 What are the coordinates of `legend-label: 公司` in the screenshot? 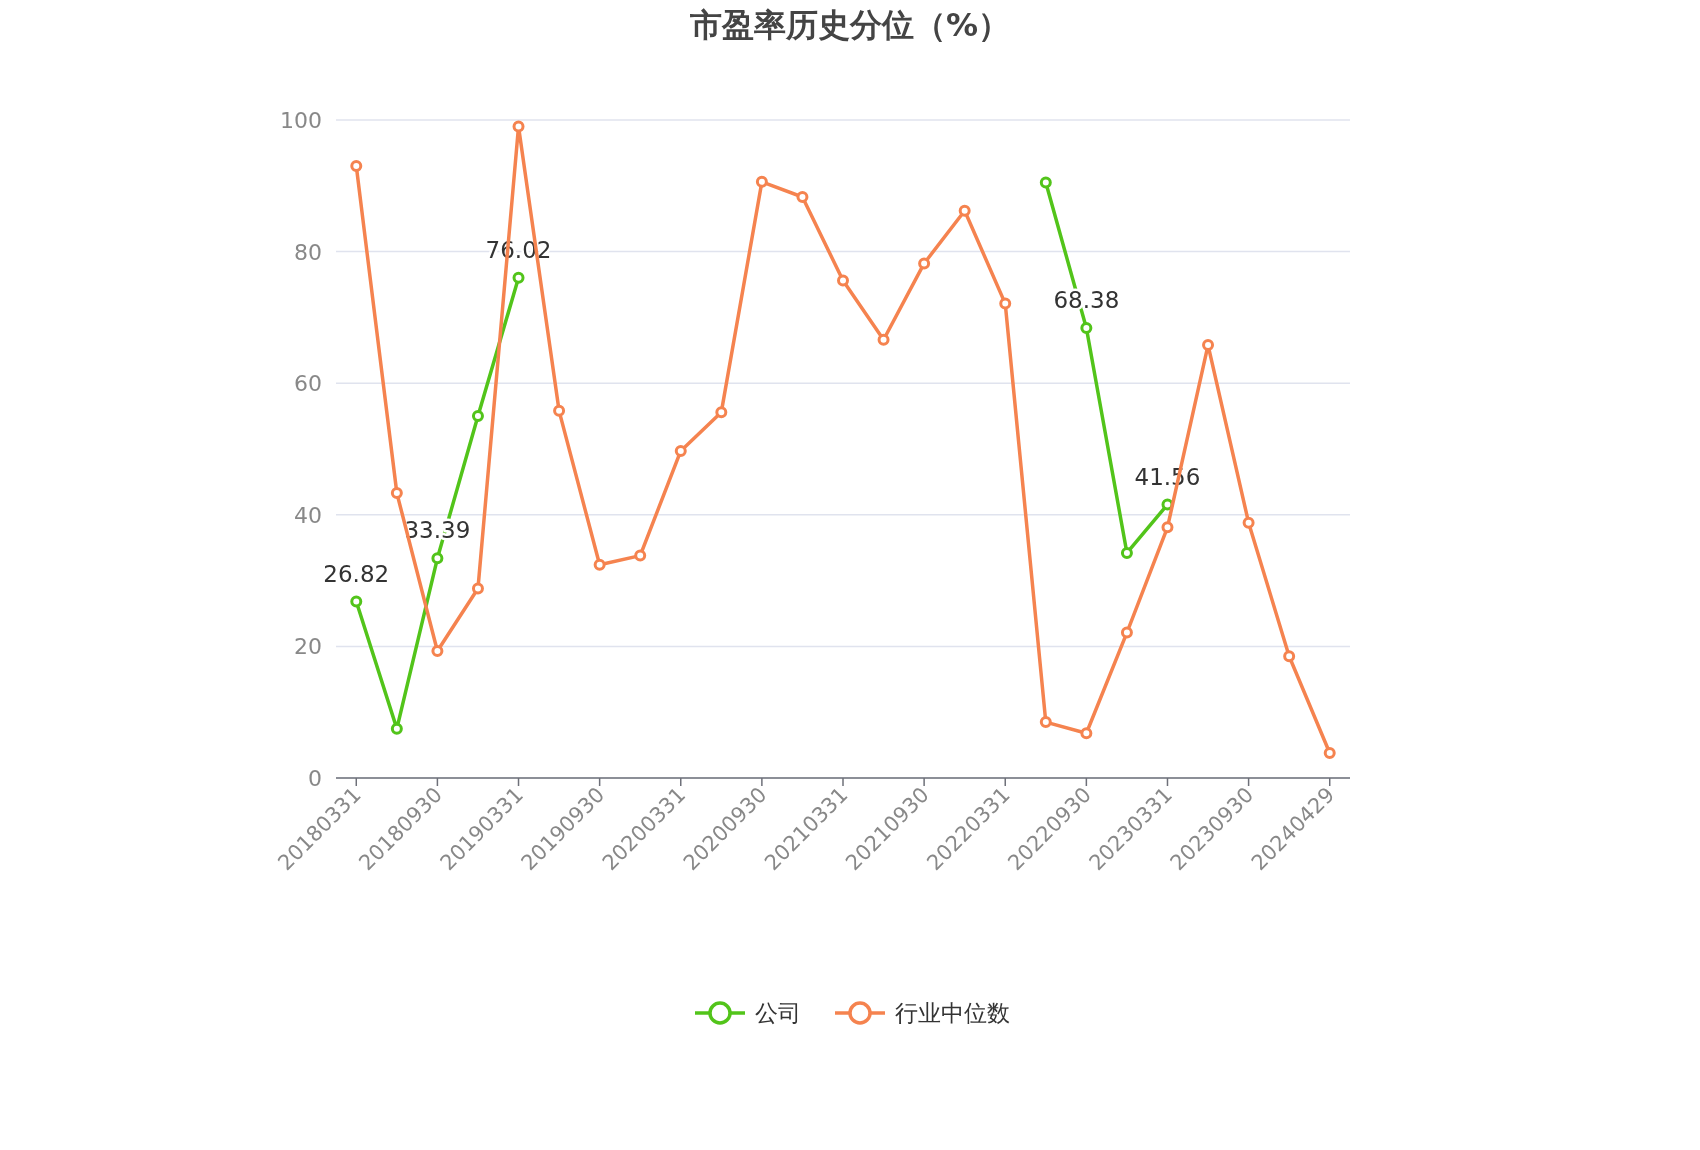 It's located at (778, 1013).